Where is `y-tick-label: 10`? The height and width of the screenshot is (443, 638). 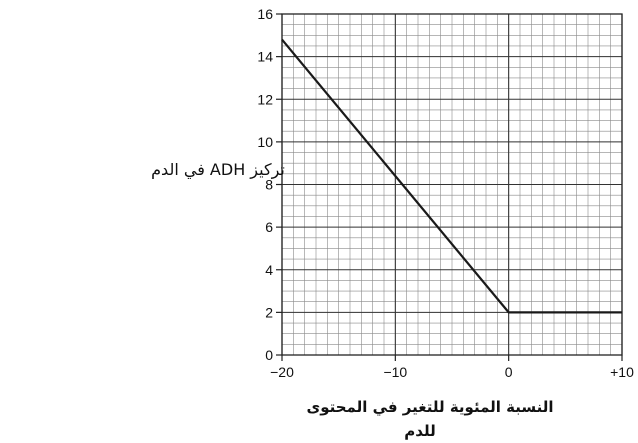 y-tick-label: 10 is located at coordinates (265, 142).